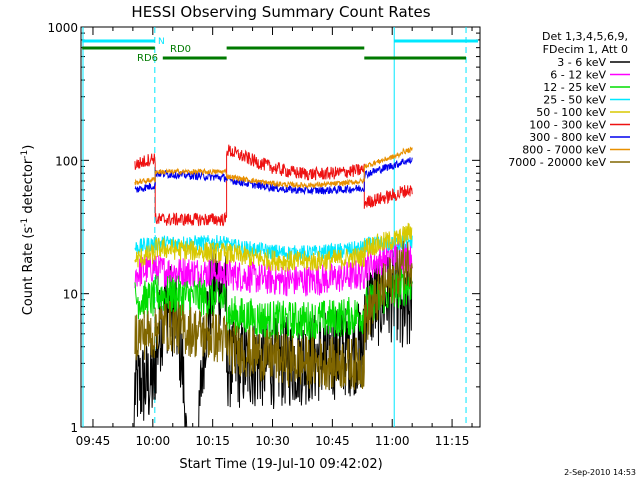 Image resolution: width=640 pixels, height=480 pixels. I want to click on rd0-flag-label: RD0, so click(180, 49).